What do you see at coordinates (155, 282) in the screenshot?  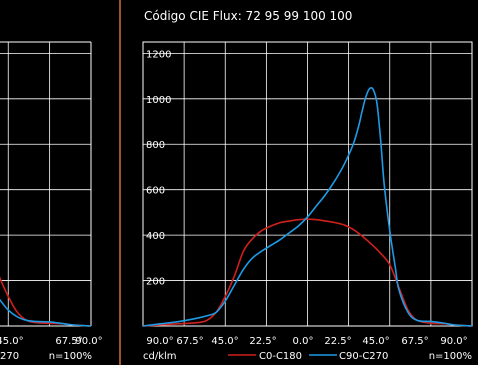 I see `y-tick-label: 200` at bounding box center [155, 282].